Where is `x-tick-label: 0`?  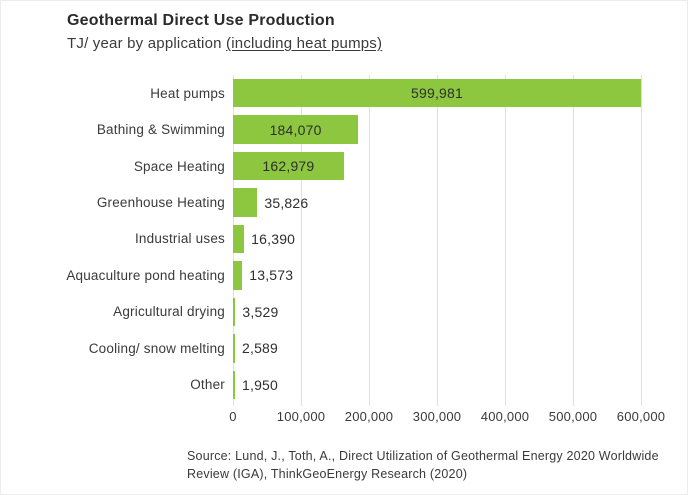
x-tick-label: 0 is located at coordinates (233, 416).